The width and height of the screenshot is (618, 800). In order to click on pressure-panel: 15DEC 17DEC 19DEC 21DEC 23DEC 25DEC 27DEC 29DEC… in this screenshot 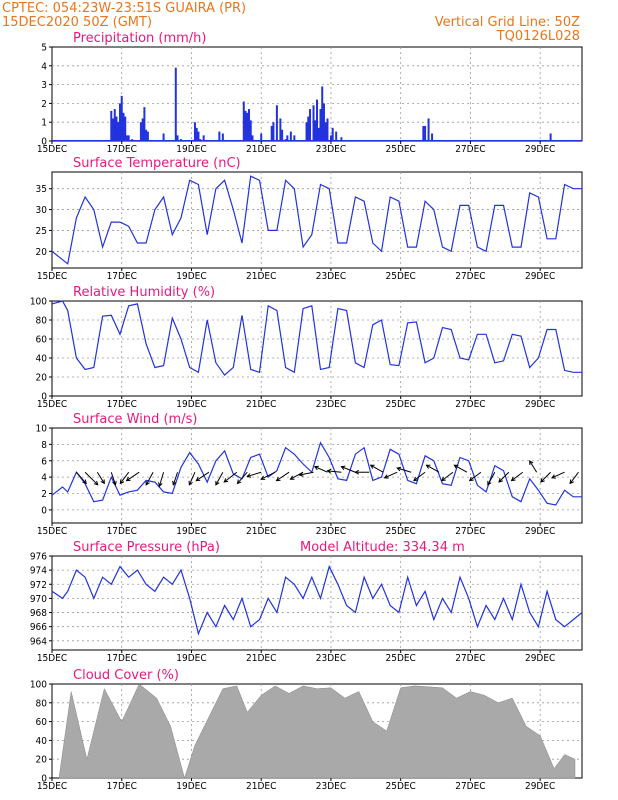, I will do `click(306, 602)`.